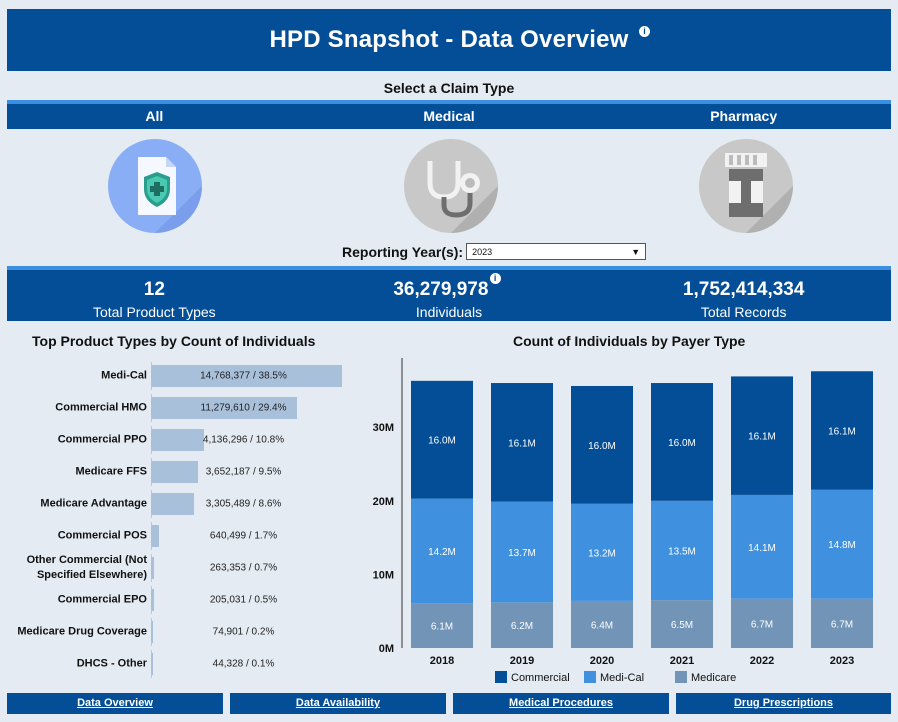  Describe the element at coordinates (82, 631) in the screenshot. I see `product-type-label: Medicare Drug Coverage` at that location.